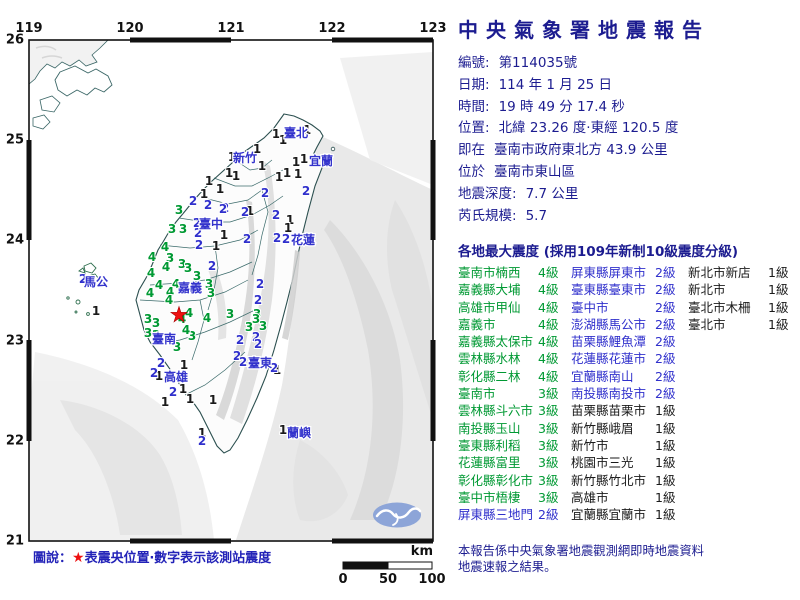  What do you see at coordinates (496, 515) in the screenshot?
I see `station-name: 屏東縣三地門` at bounding box center [496, 515].